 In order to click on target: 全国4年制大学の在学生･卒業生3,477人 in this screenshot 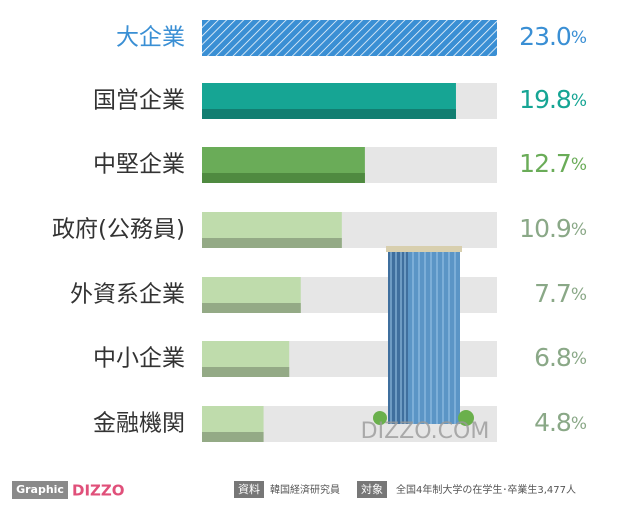, I will do `click(486, 489)`.